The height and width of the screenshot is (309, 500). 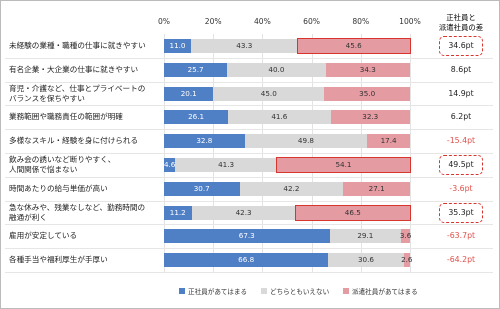 I want to click on bar-value-label: 54.1, so click(x=343, y=164).